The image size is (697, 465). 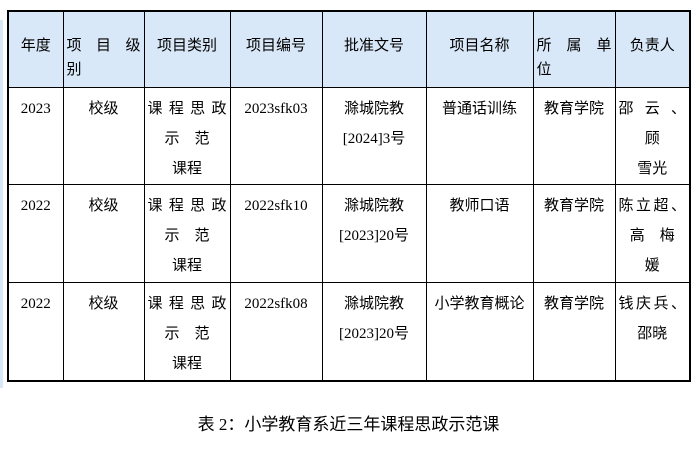 What do you see at coordinates (479, 46) in the screenshot?
I see `header-label-project-name: 项目名称` at bounding box center [479, 46].